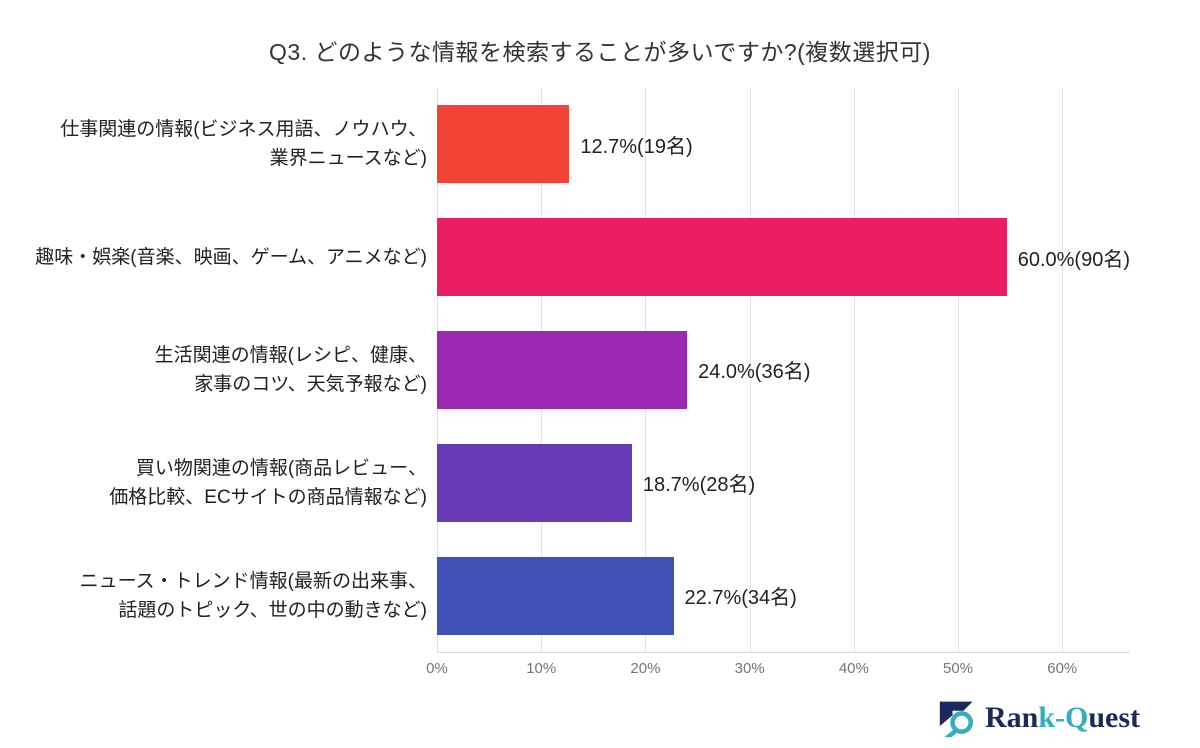 The width and height of the screenshot is (1200, 748). I want to click on value-label: 24.0%(36名), so click(754, 372).